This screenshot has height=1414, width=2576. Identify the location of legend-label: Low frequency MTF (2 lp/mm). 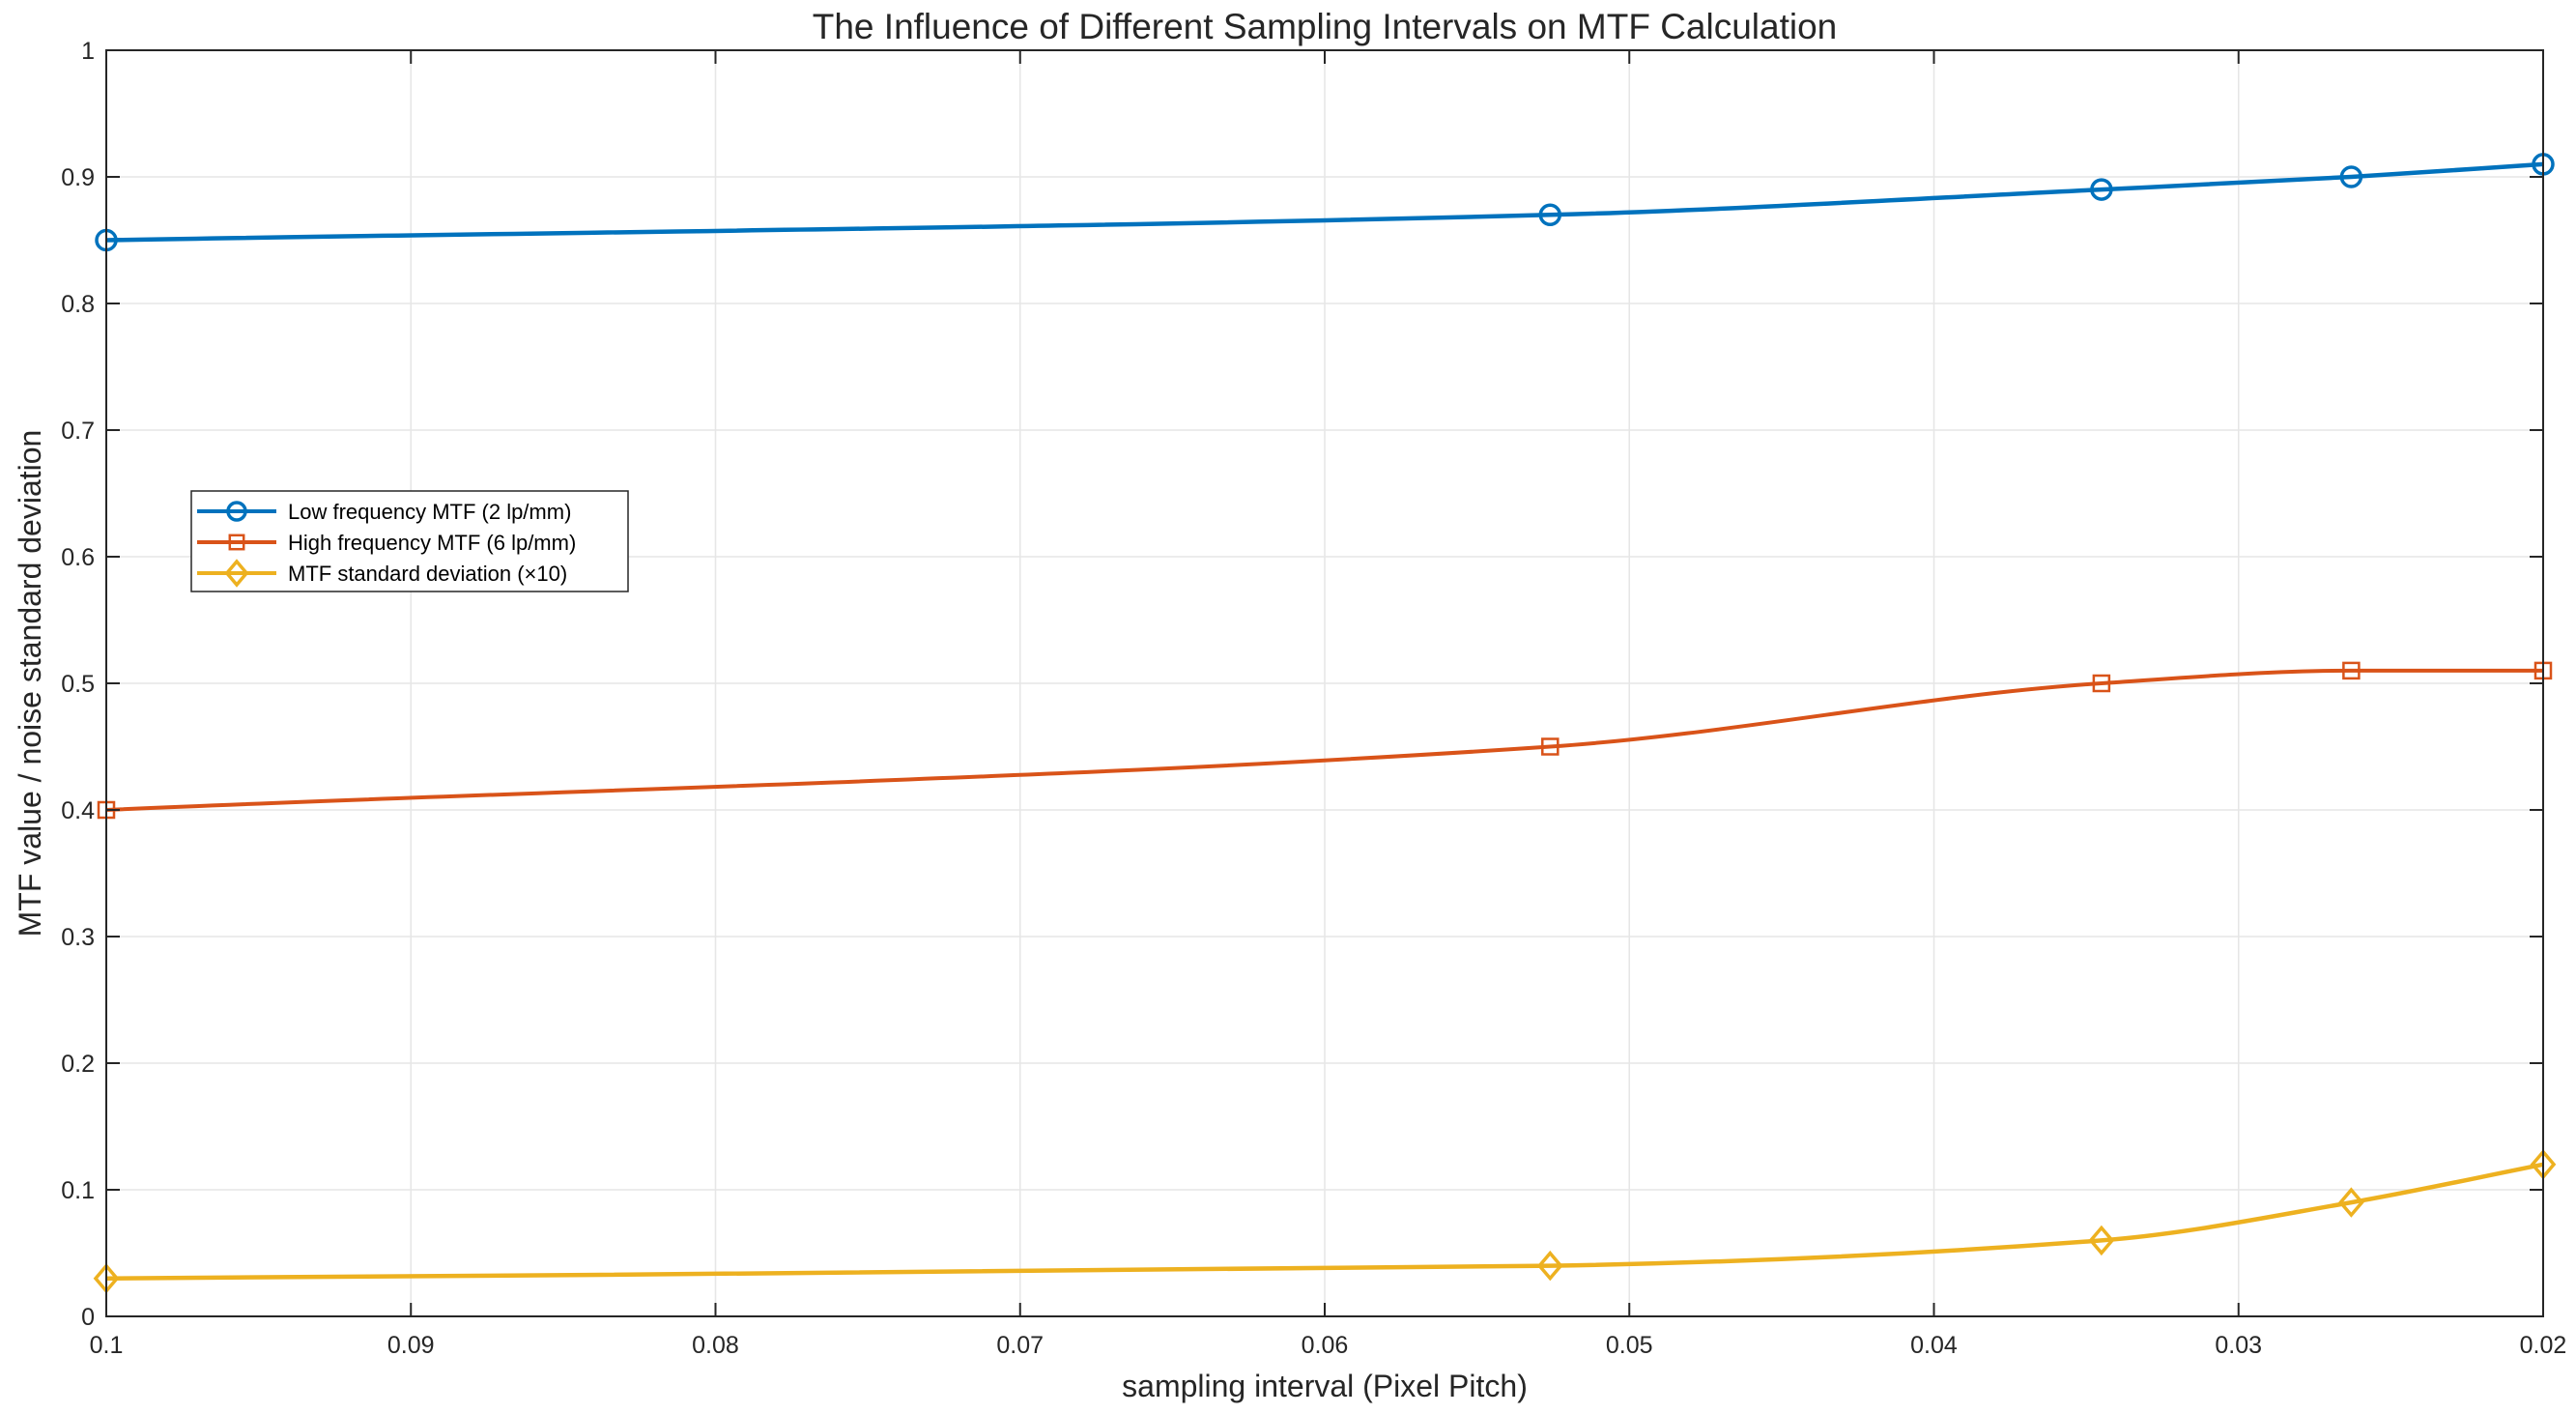
(430, 512).